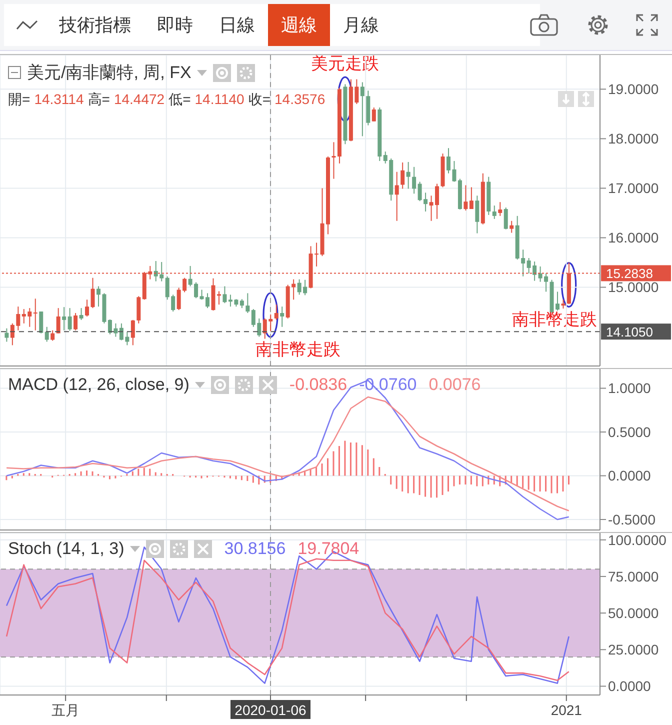 The width and height of the screenshot is (672, 725). Describe the element at coordinates (66, 549) in the screenshot. I see `chart-title: Stoch (14, 1, 3)` at that location.